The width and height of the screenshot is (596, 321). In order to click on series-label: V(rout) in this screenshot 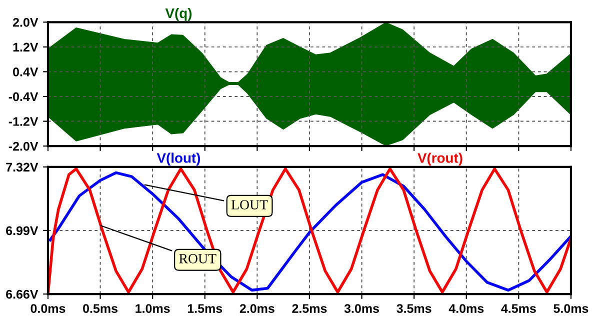, I will do `click(440, 159)`.